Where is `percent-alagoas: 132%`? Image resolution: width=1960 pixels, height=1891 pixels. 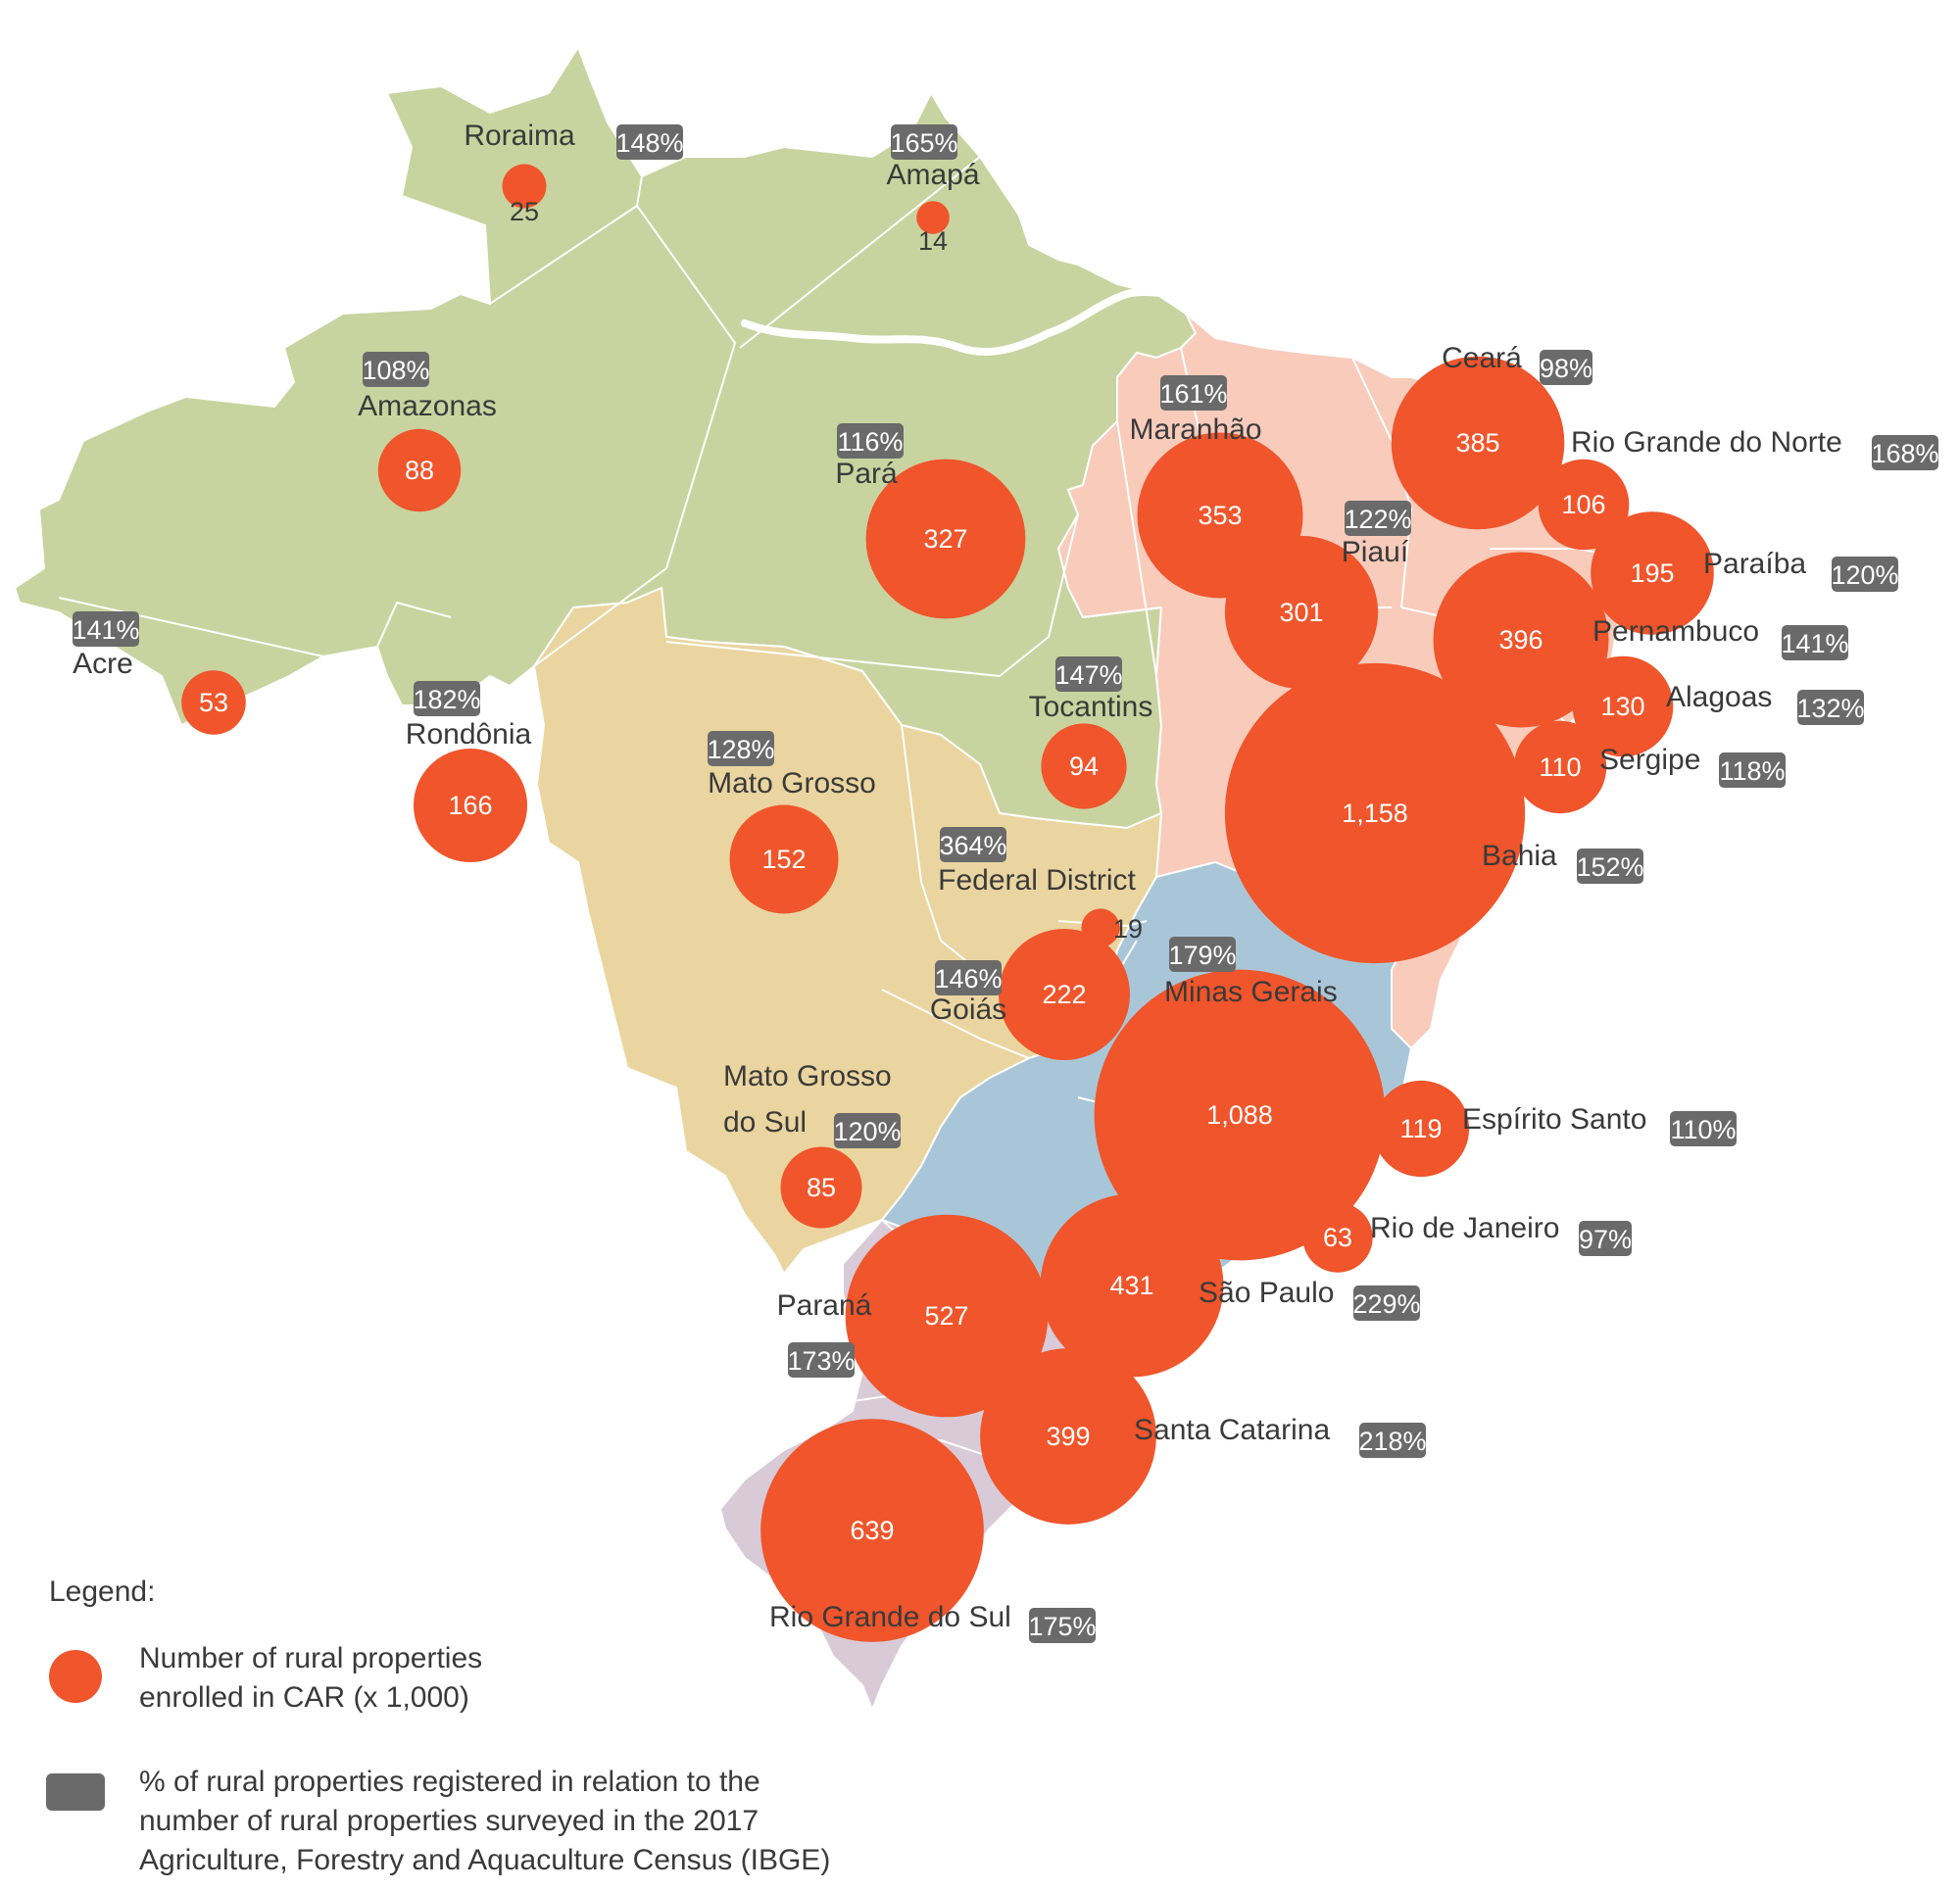
percent-alagoas: 132% is located at coordinates (1830, 708).